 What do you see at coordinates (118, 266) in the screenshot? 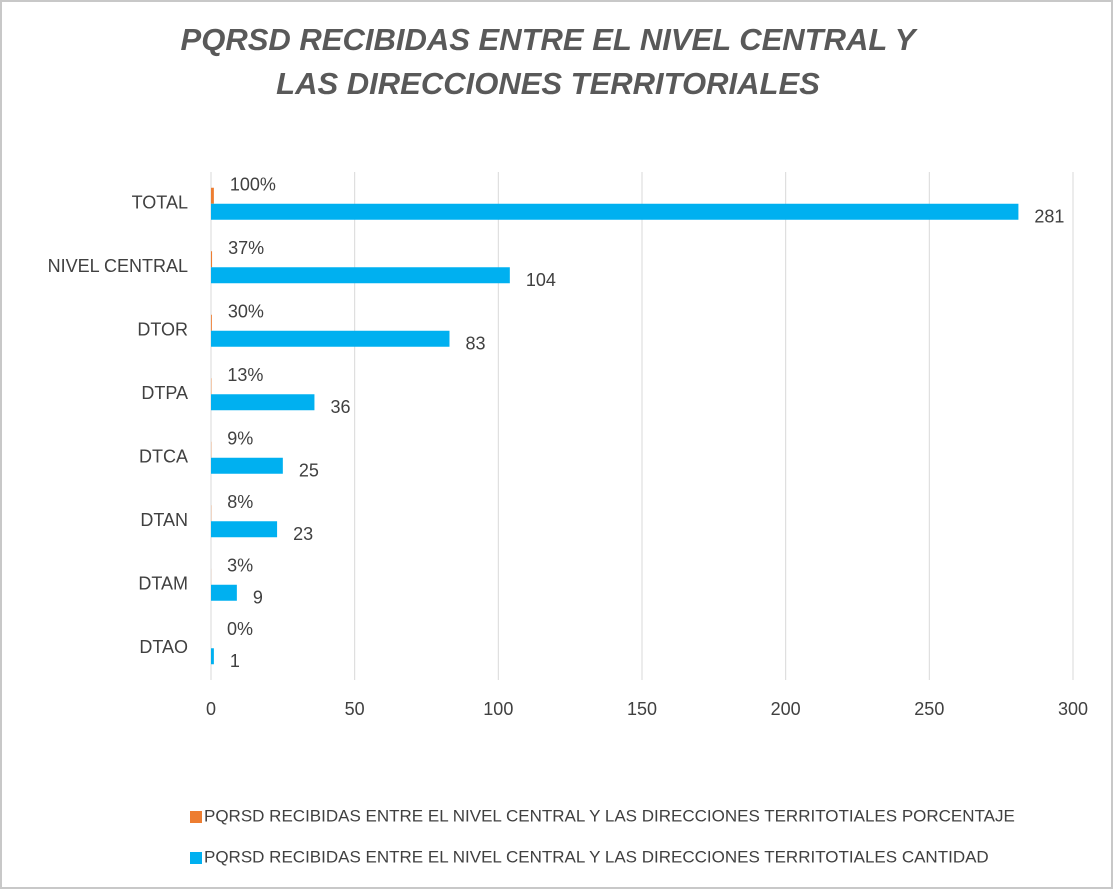
I see `y-tick-label: NIVEL CENTRAL` at bounding box center [118, 266].